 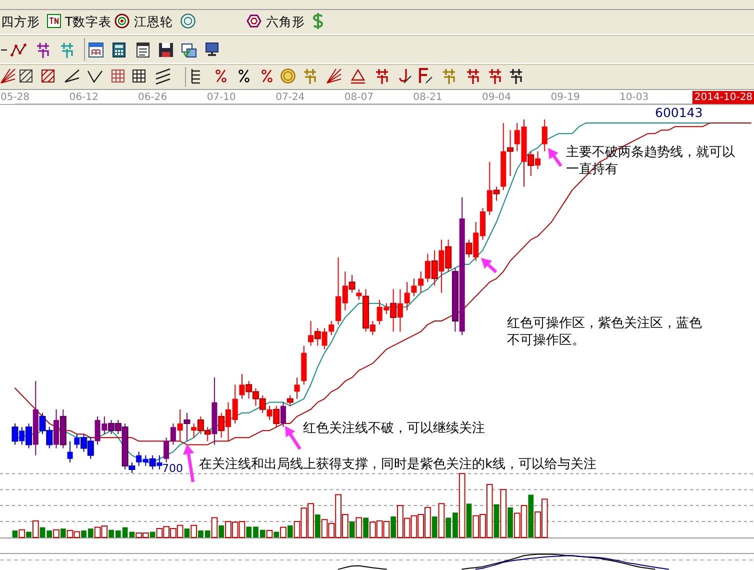 I want to click on x-tick-label: 08-21, so click(x=427, y=97).